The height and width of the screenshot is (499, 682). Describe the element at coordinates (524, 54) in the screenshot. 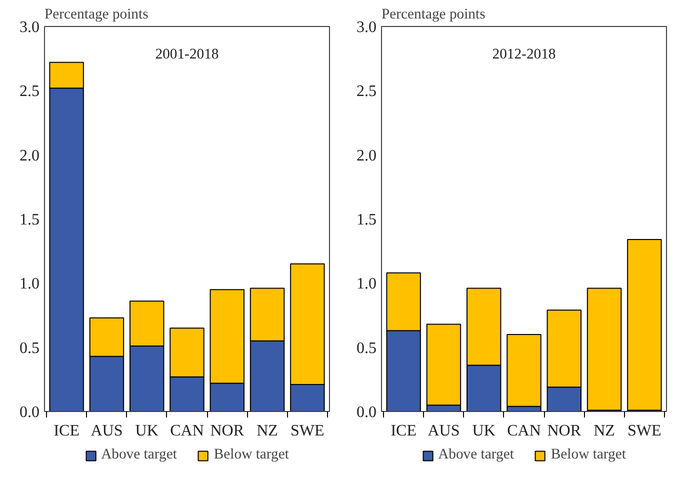

I see `text: 2012-2018` at that location.